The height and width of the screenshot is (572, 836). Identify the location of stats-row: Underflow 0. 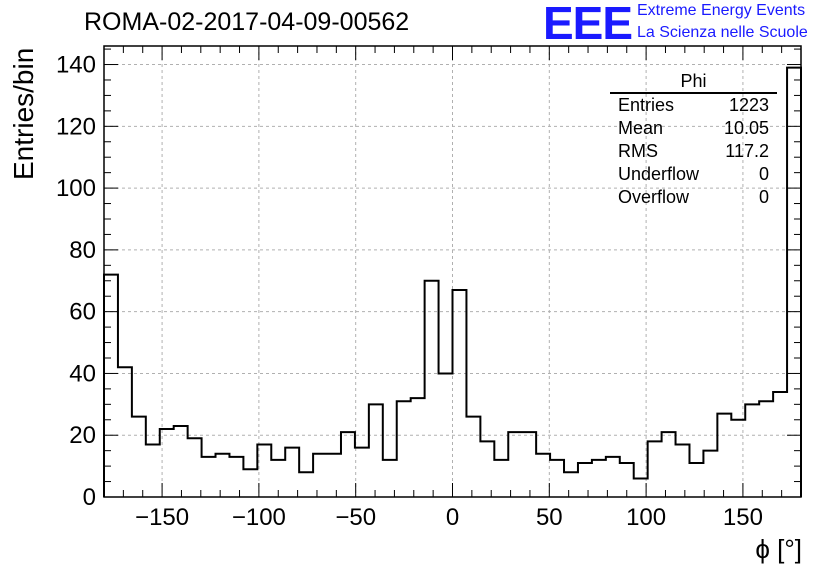
(693, 174).